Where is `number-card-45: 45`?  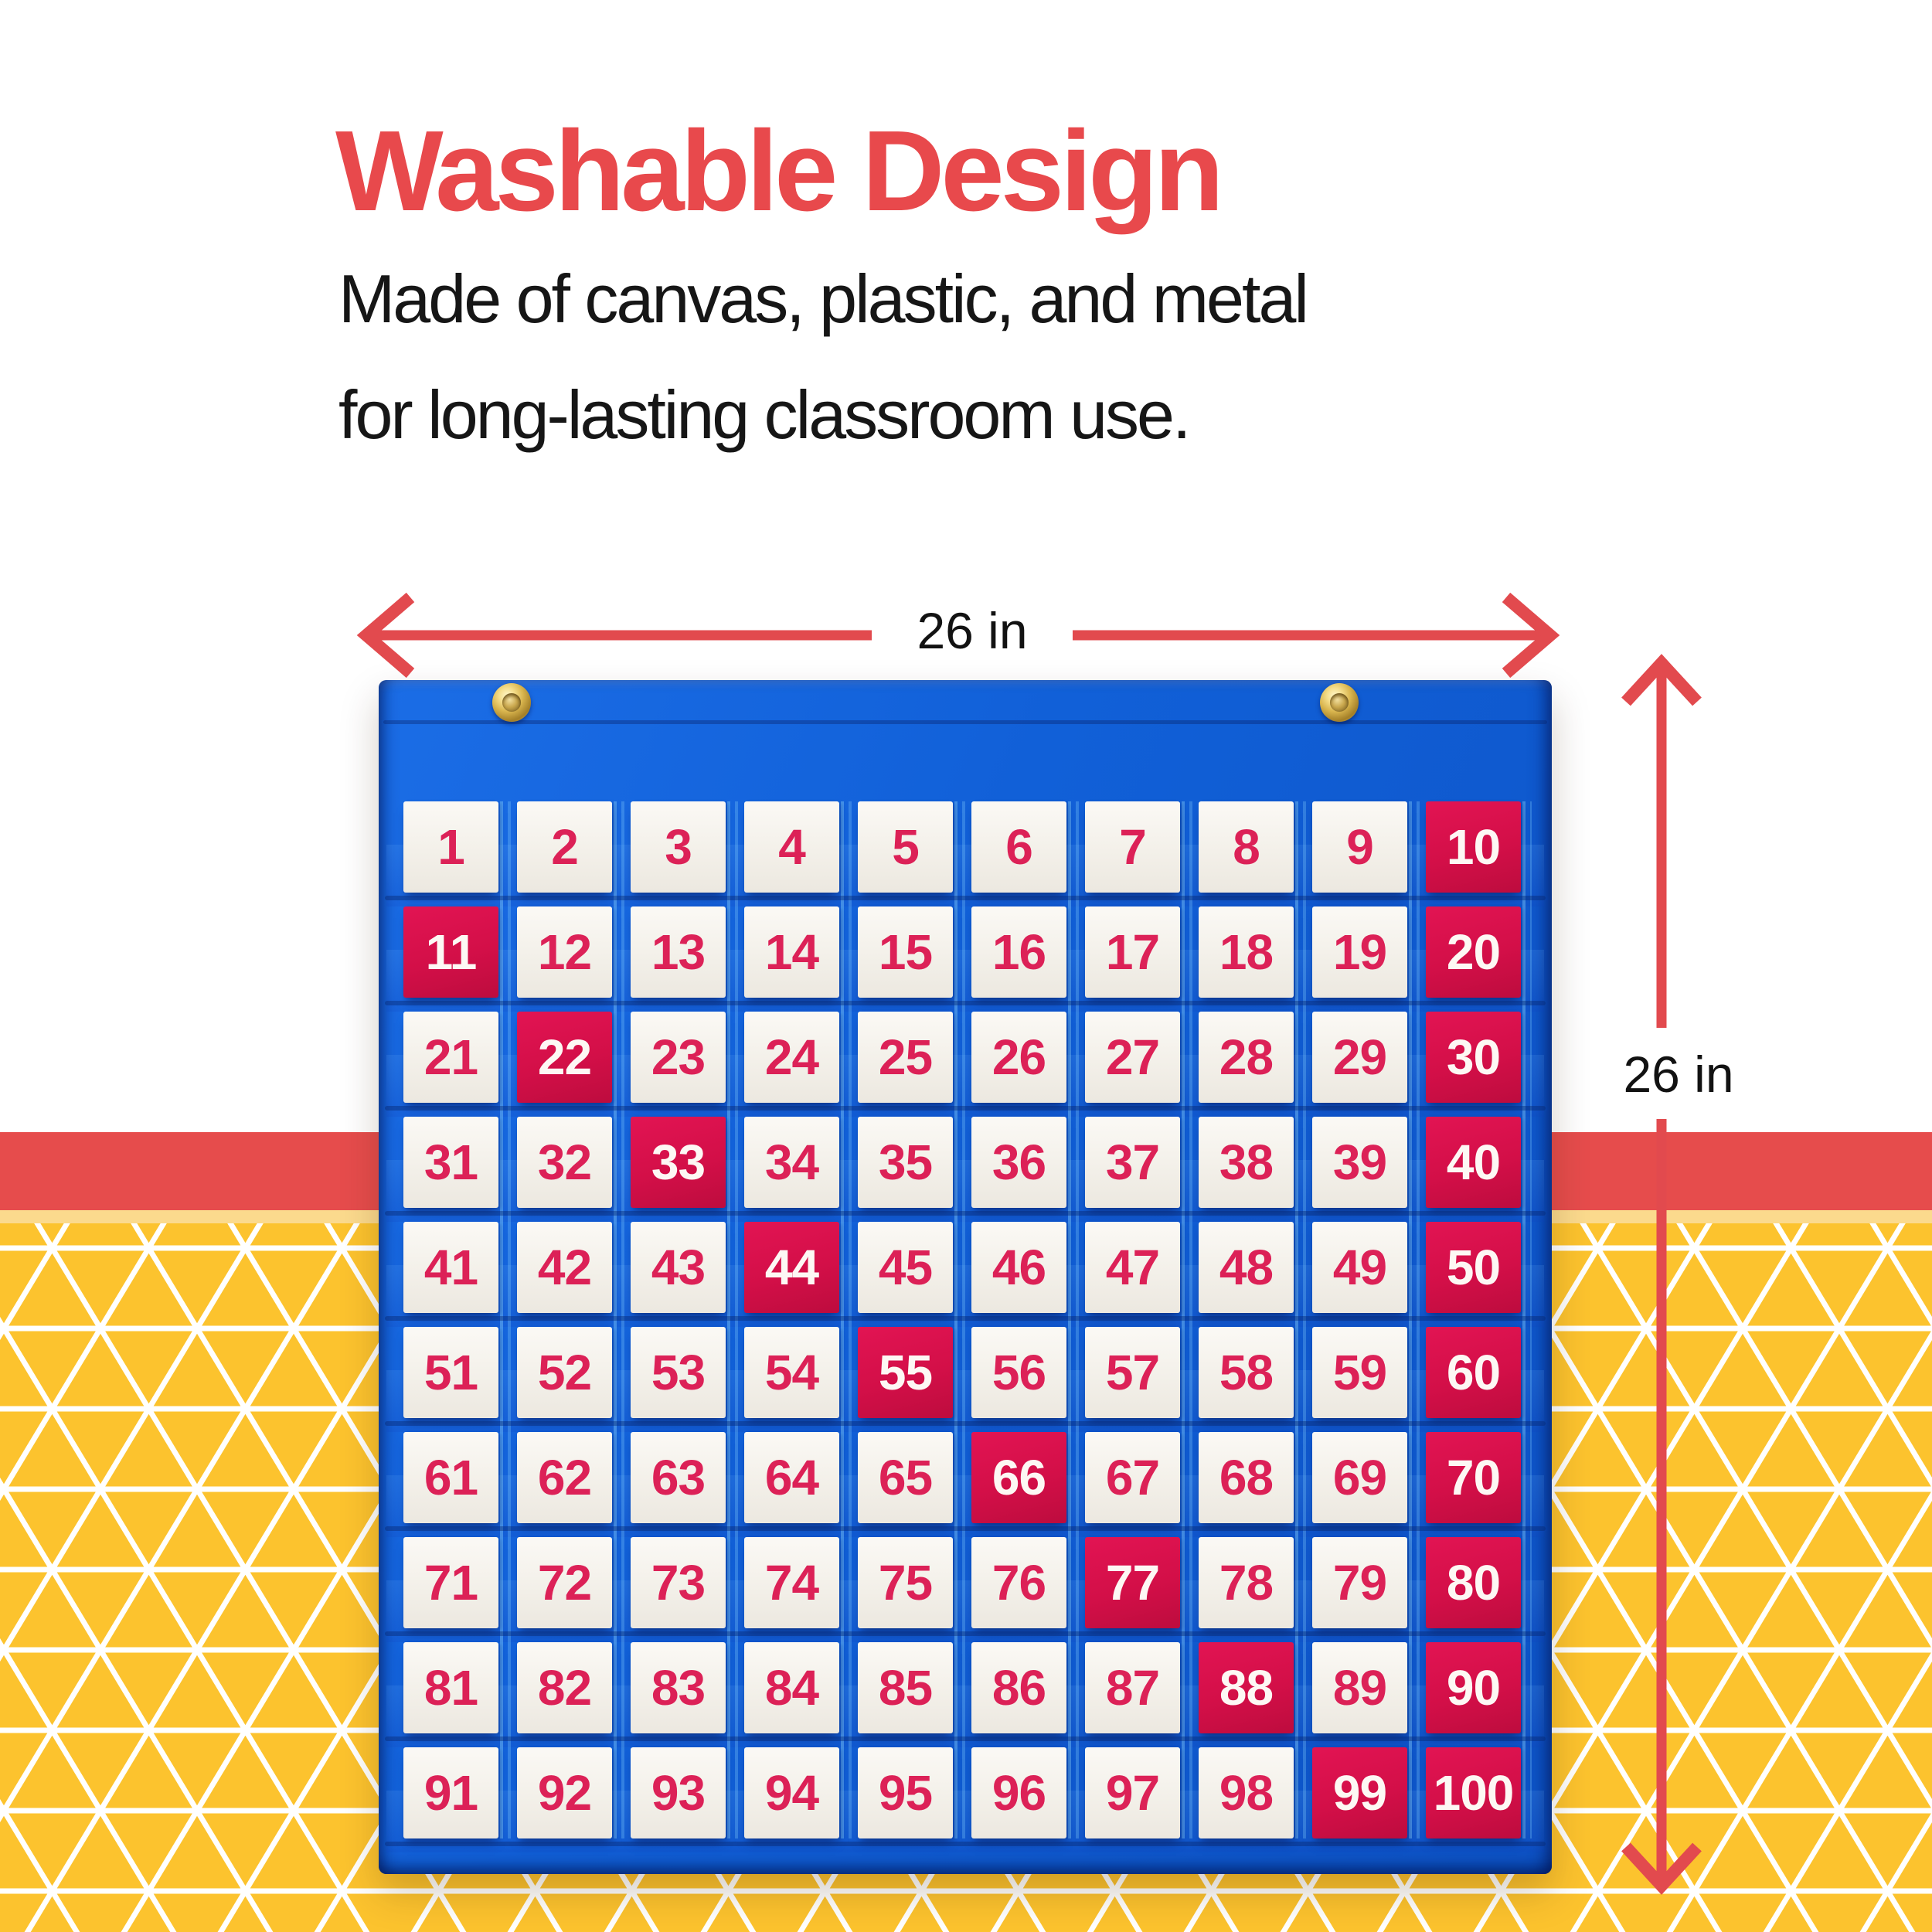 number-card-45: 45 is located at coordinates (906, 1268).